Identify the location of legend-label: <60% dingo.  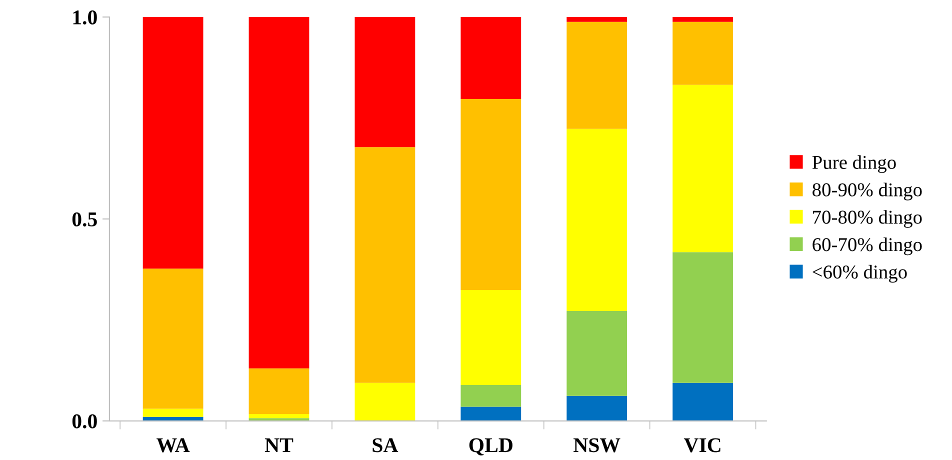
(859, 273).